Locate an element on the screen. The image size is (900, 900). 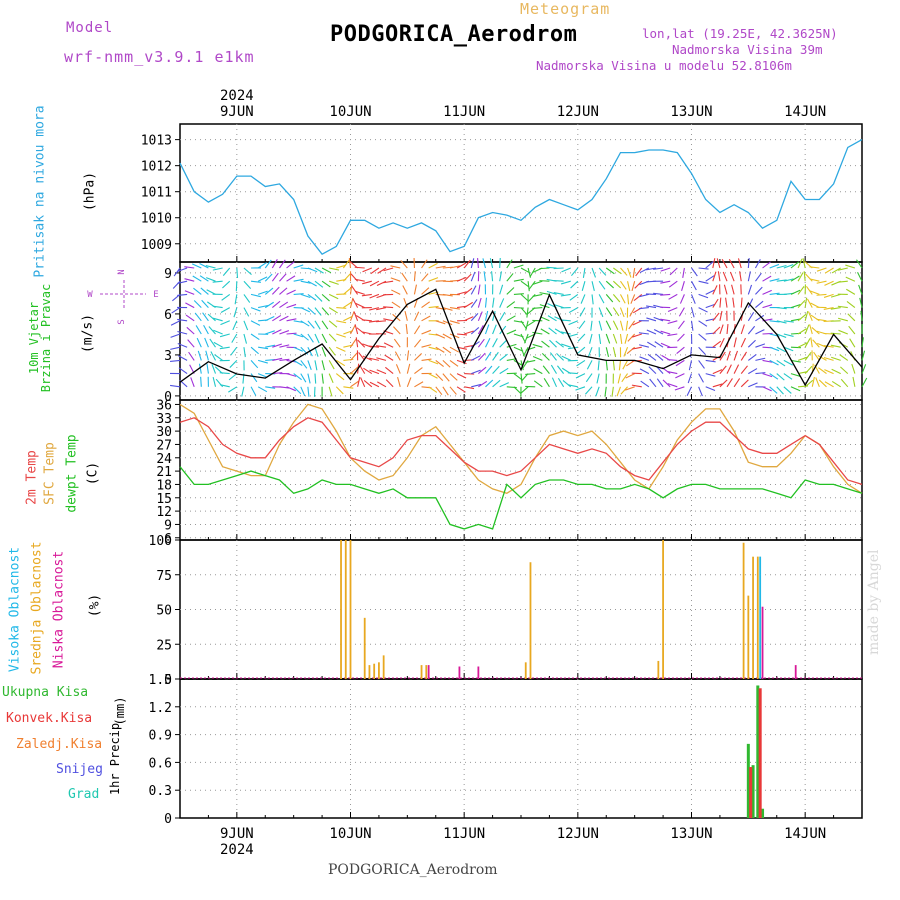
y-tick-label: 12 is located at coordinates (164, 512).